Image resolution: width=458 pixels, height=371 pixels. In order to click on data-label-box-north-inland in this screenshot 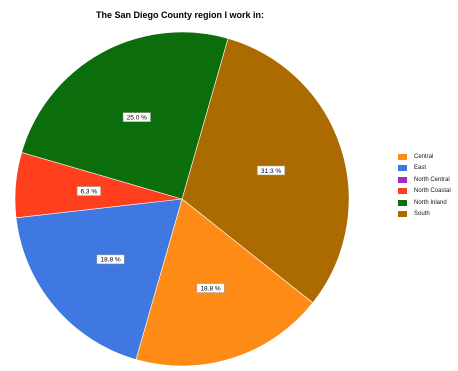, I will do `click(136, 117)`.